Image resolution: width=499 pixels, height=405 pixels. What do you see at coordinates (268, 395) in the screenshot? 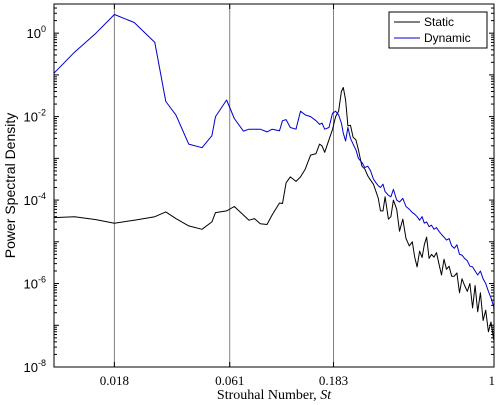
I see `x-axis-label-text: Strouhal Number,` at bounding box center [268, 395].